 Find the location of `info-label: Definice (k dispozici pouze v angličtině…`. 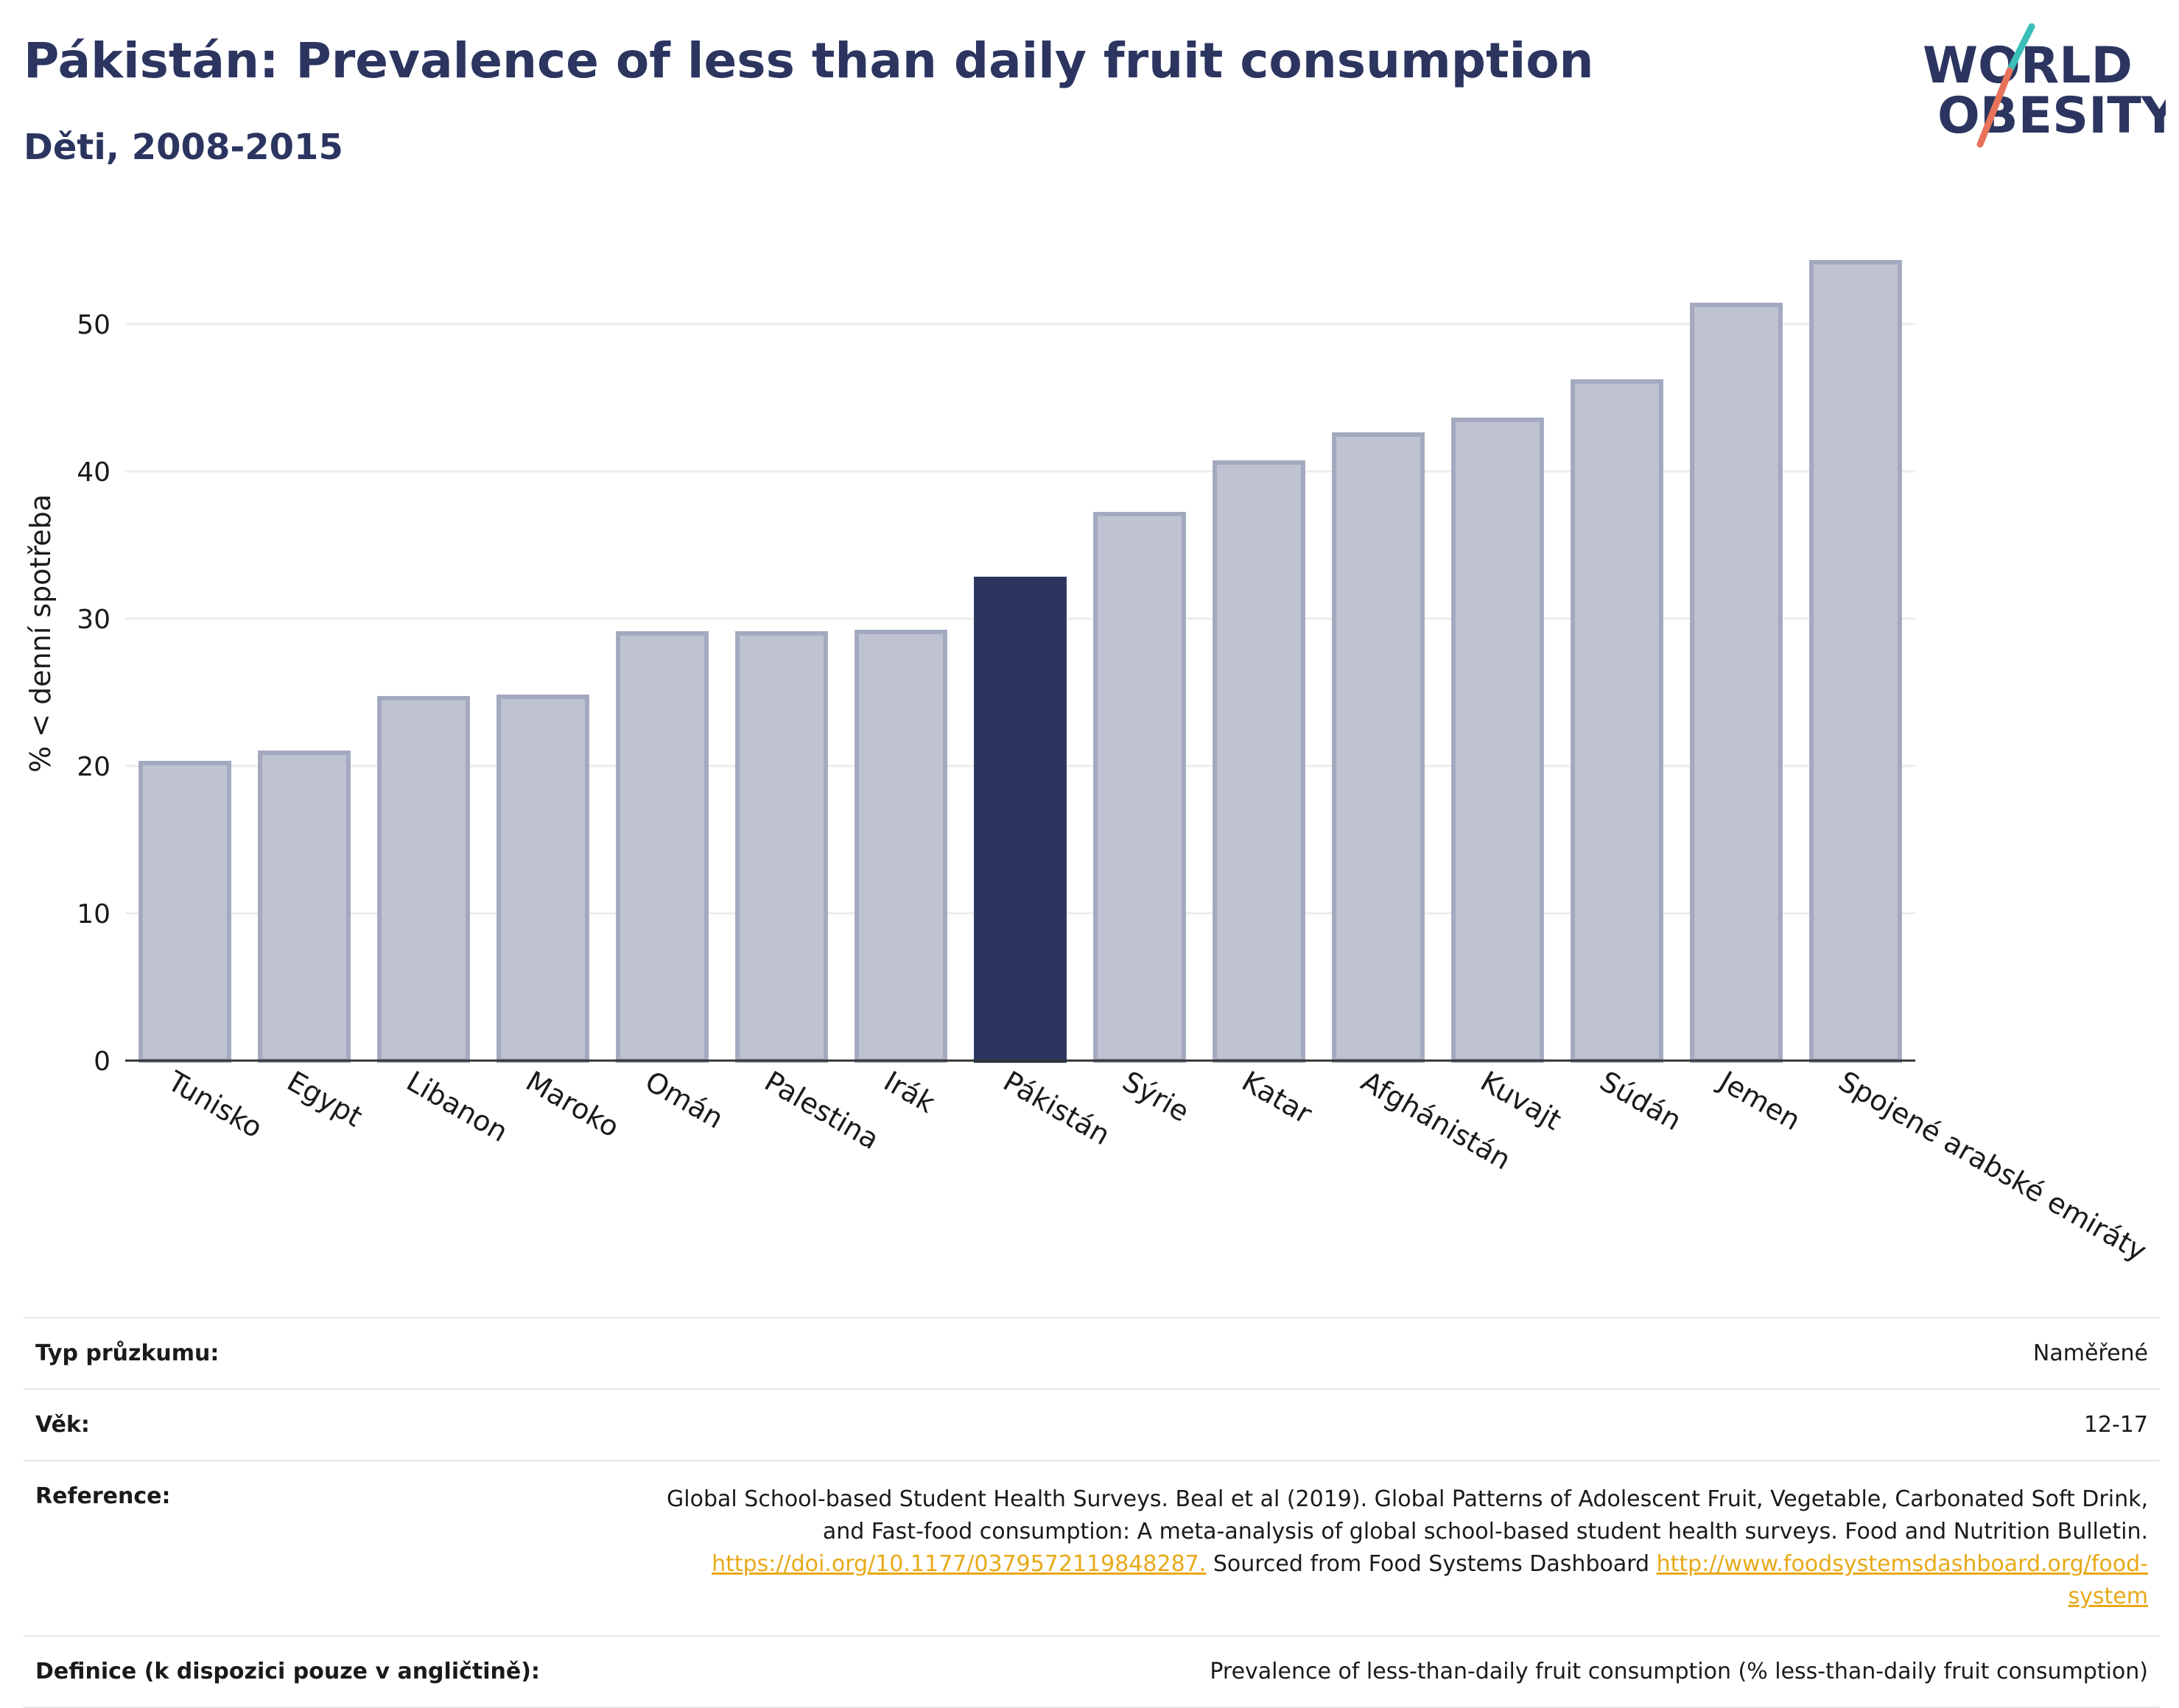

info-label: Definice (k dispozici pouze v angličtině… is located at coordinates (287, 1671).